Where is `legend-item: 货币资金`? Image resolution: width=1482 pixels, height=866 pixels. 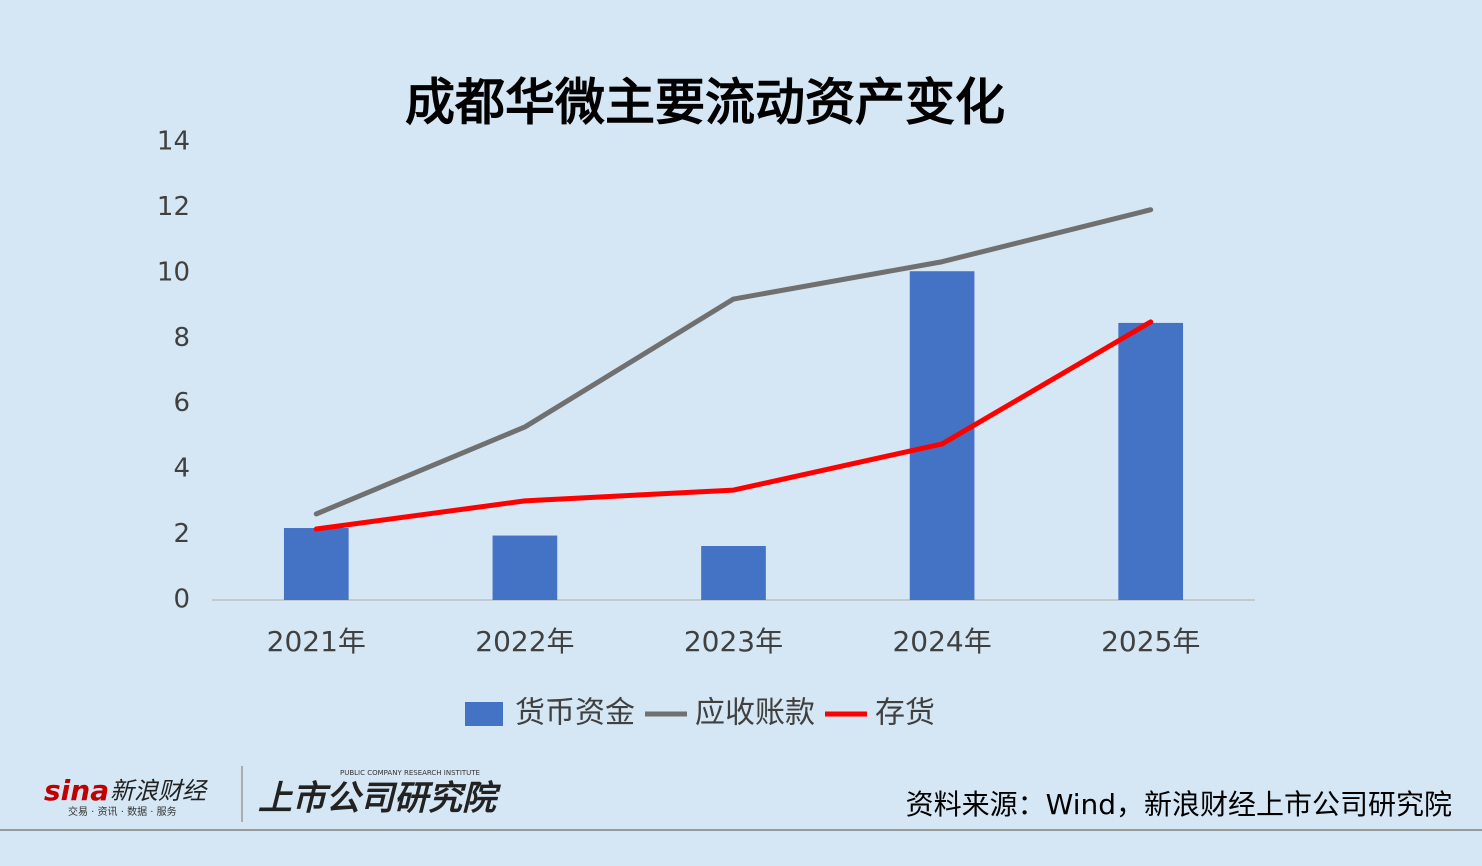
legend-item: 货币资金 is located at coordinates (550, 713).